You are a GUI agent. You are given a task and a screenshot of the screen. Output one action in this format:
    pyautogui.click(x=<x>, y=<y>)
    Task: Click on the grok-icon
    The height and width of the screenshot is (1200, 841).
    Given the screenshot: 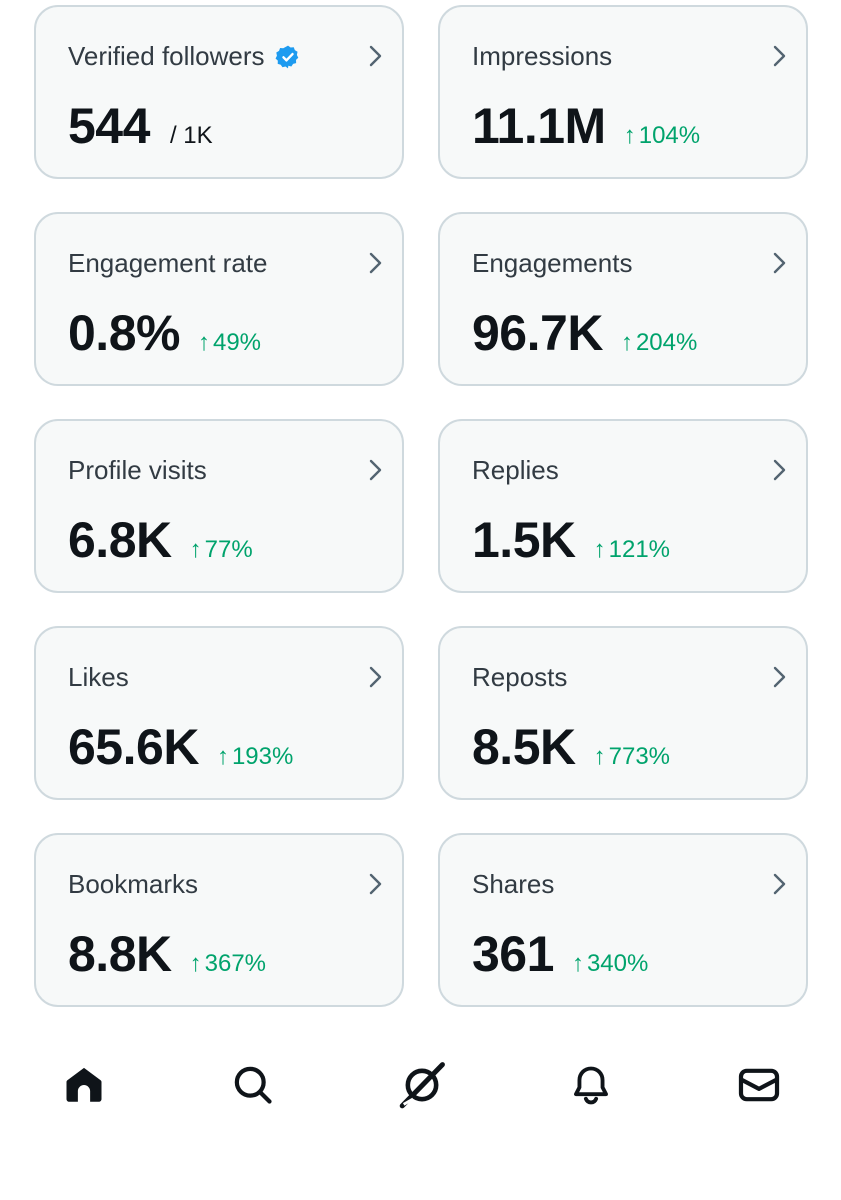 What is the action you would take?
    pyautogui.click(x=422, y=1085)
    